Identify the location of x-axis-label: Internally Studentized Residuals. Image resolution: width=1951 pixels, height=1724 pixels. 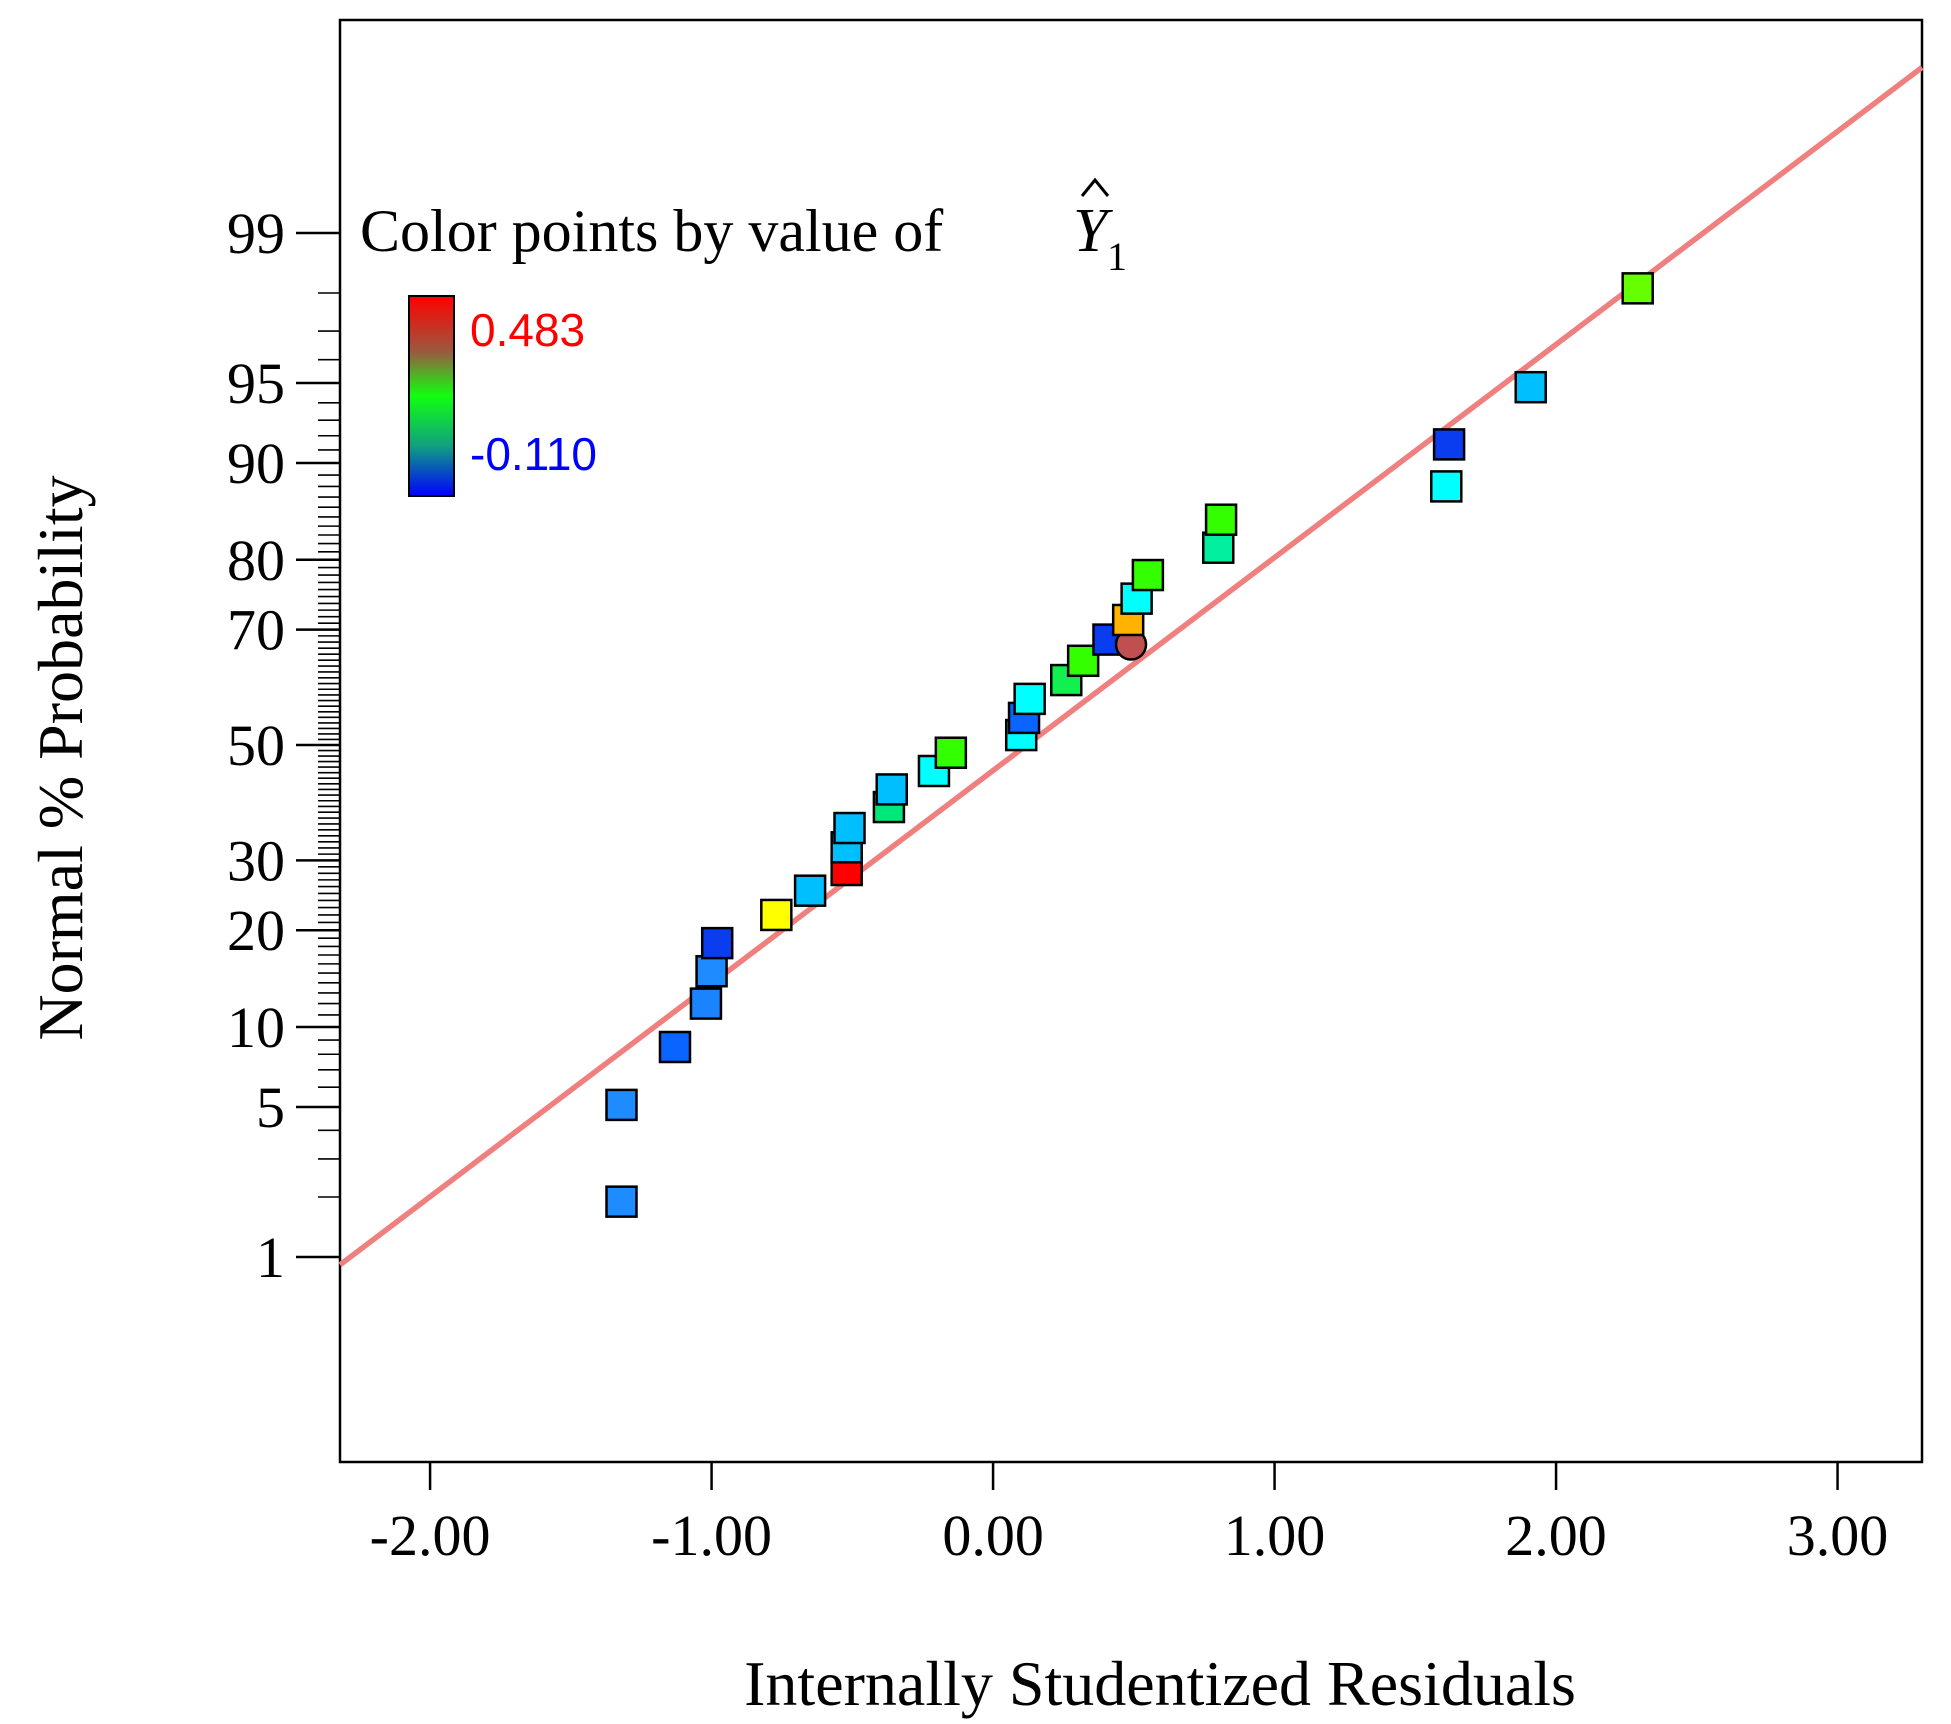
(1160, 1683).